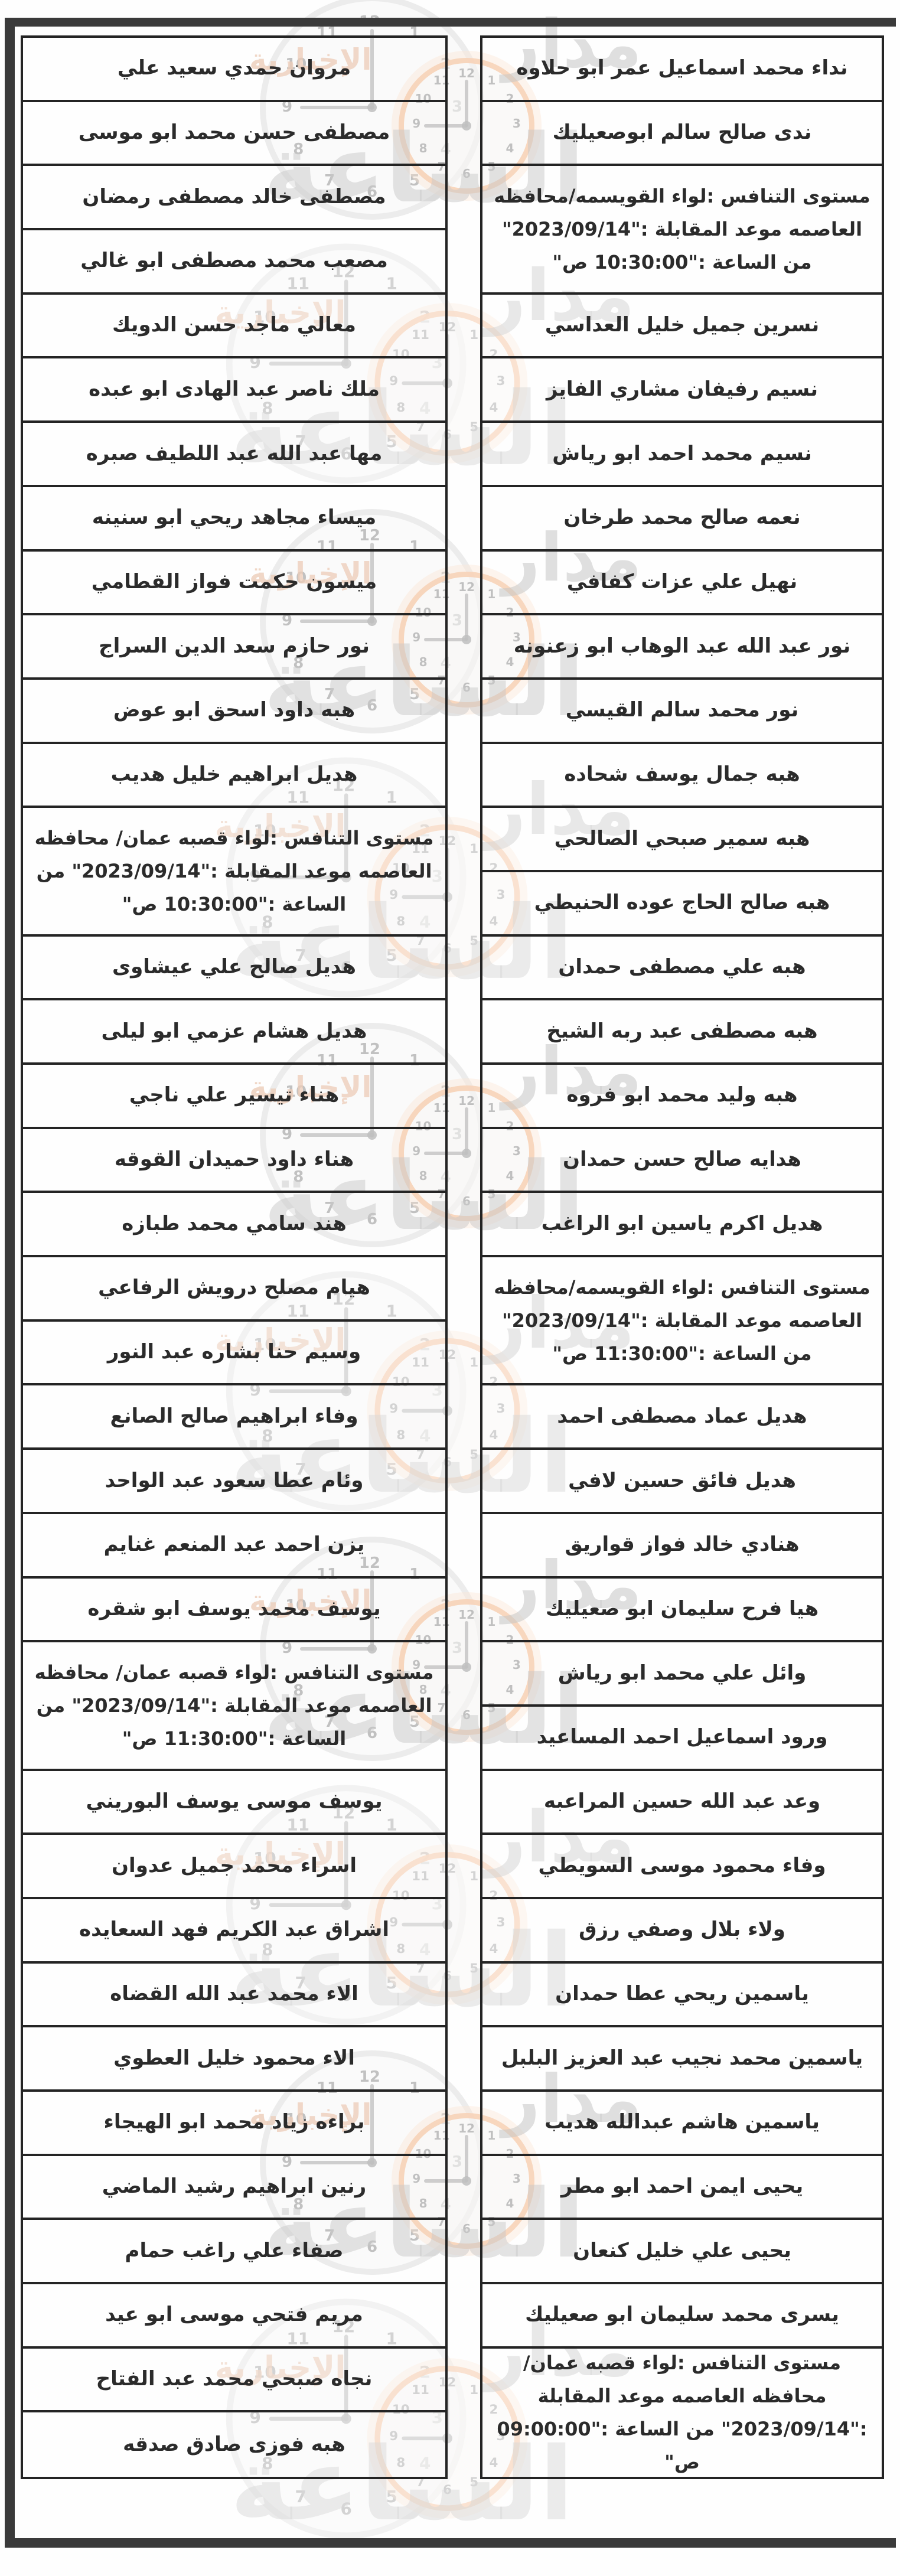 Image resolution: width=900 pixels, height=2576 pixels. What do you see at coordinates (234, 969) in the screenshot?
I see `candidate-name-cell: هديل صالح علي عيشاوى` at bounding box center [234, 969].